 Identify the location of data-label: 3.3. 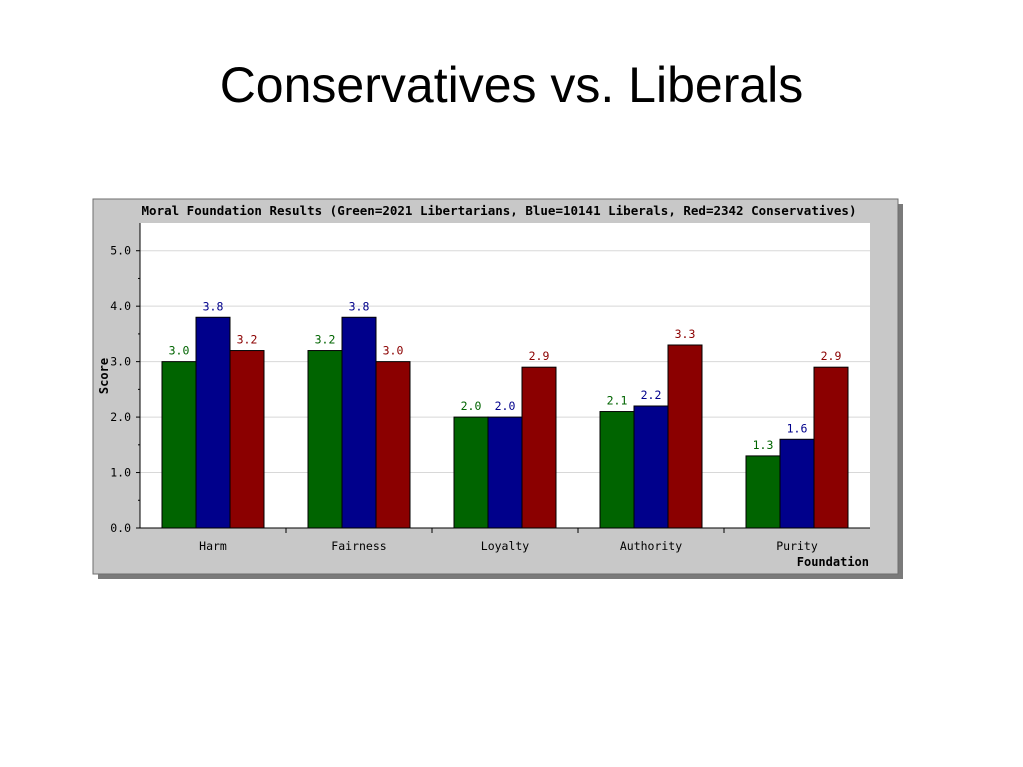
(685, 334).